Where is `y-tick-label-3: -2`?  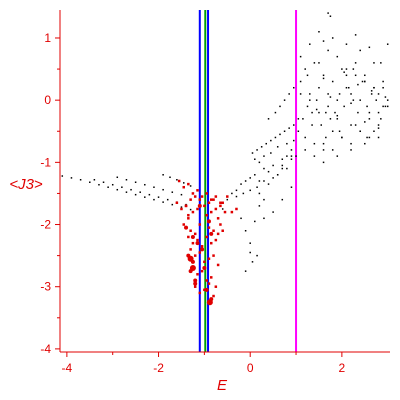 y-tick-label-3: -2 is located at coordinates (45, 225).